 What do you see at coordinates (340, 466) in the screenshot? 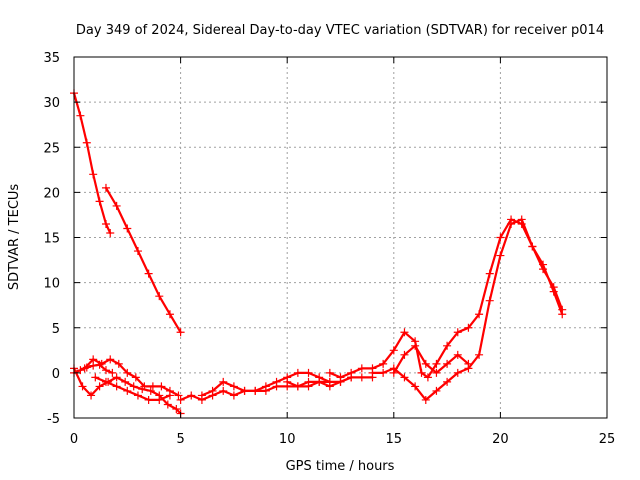
I see `x-axis-title: GPS time / hours` at bounding box center [340, 466].